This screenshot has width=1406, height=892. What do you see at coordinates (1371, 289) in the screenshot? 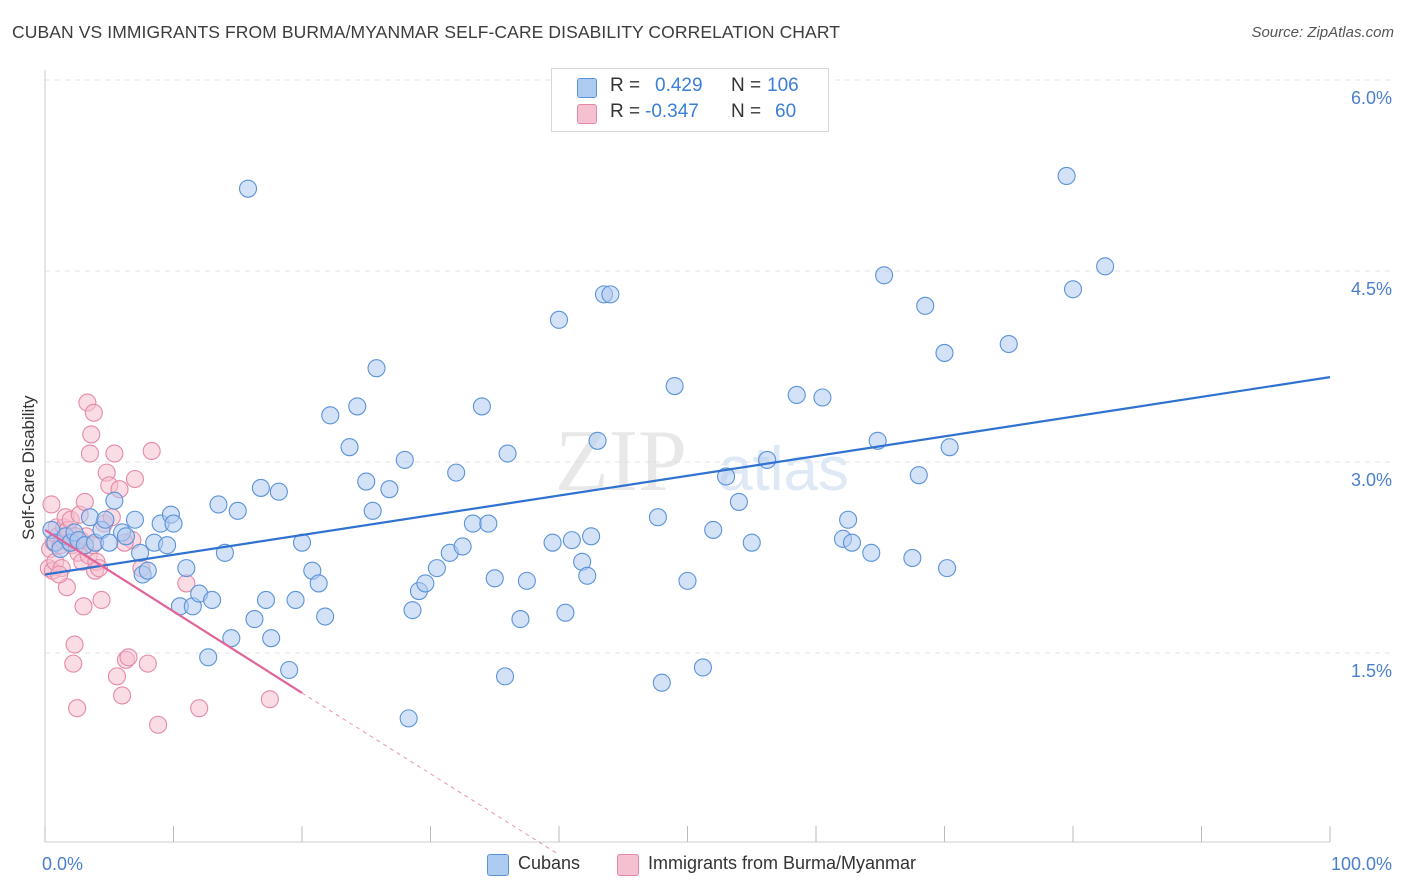
I see `y-tick-label: 4.5%` at bounding box center [1371, 289].